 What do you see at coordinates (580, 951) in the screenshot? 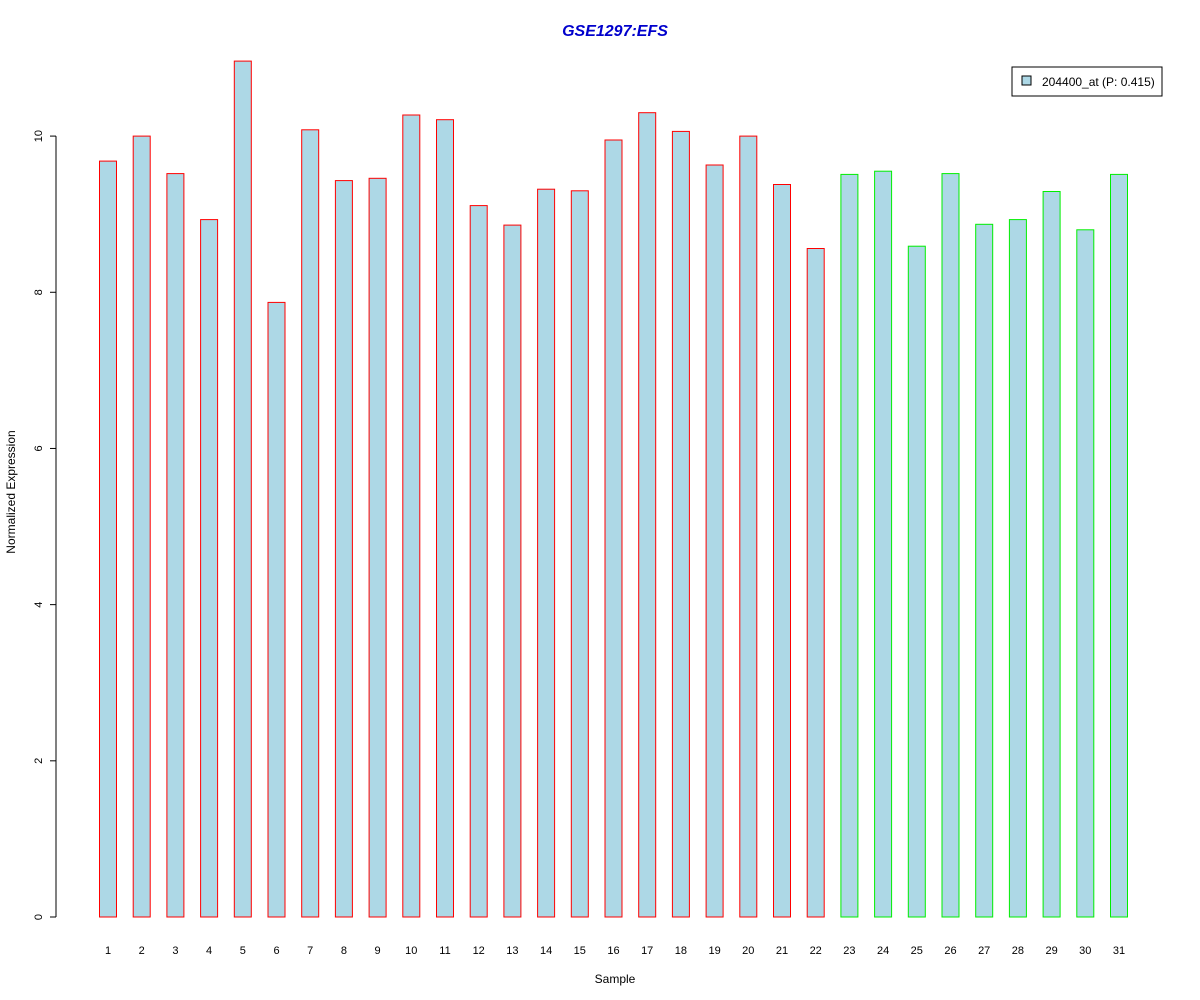
I see `x-tick-label: 15` at bounding box center [580, 951].